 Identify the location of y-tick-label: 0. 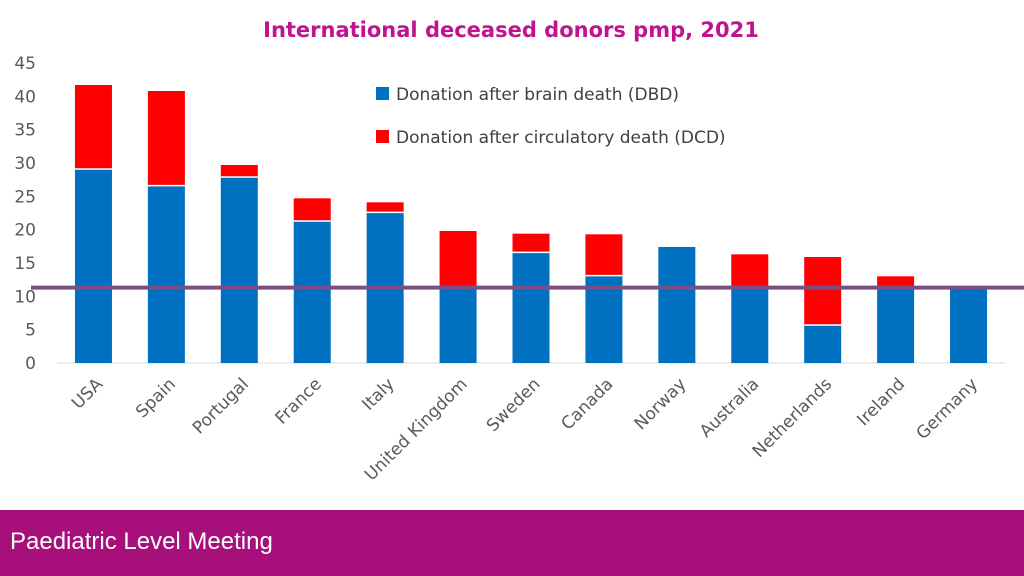
(30, 364).